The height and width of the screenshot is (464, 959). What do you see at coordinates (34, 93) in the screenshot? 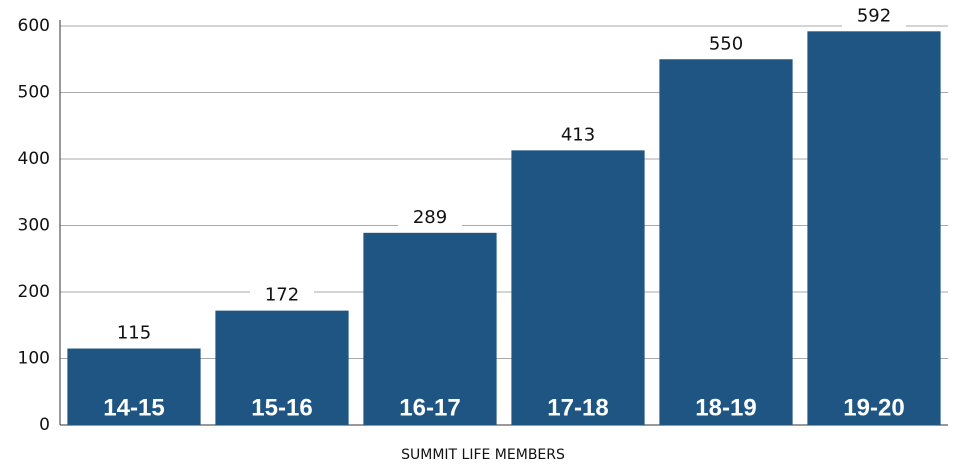
I see `y-tick-label: 500` at bounding box center [34, 93].